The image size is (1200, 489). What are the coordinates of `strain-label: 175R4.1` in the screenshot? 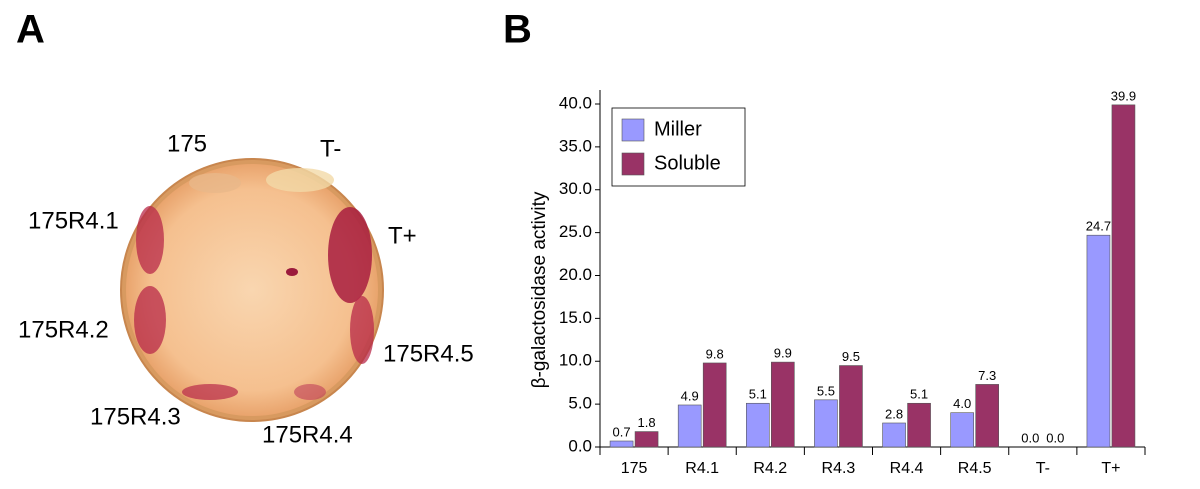 It's located at (73, 220).